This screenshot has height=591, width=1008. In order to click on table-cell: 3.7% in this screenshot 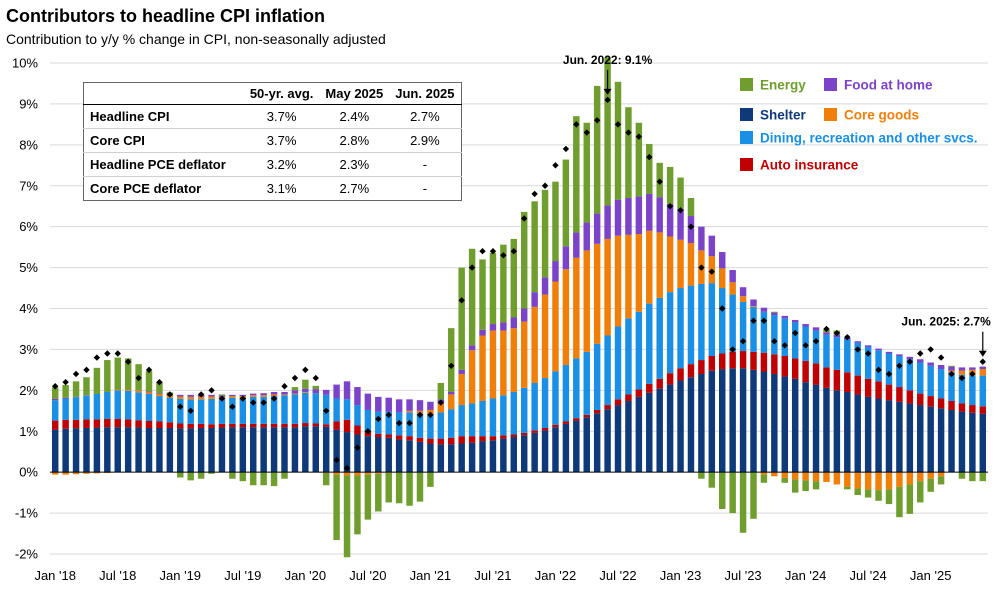, I will do `click(281, 116)`.